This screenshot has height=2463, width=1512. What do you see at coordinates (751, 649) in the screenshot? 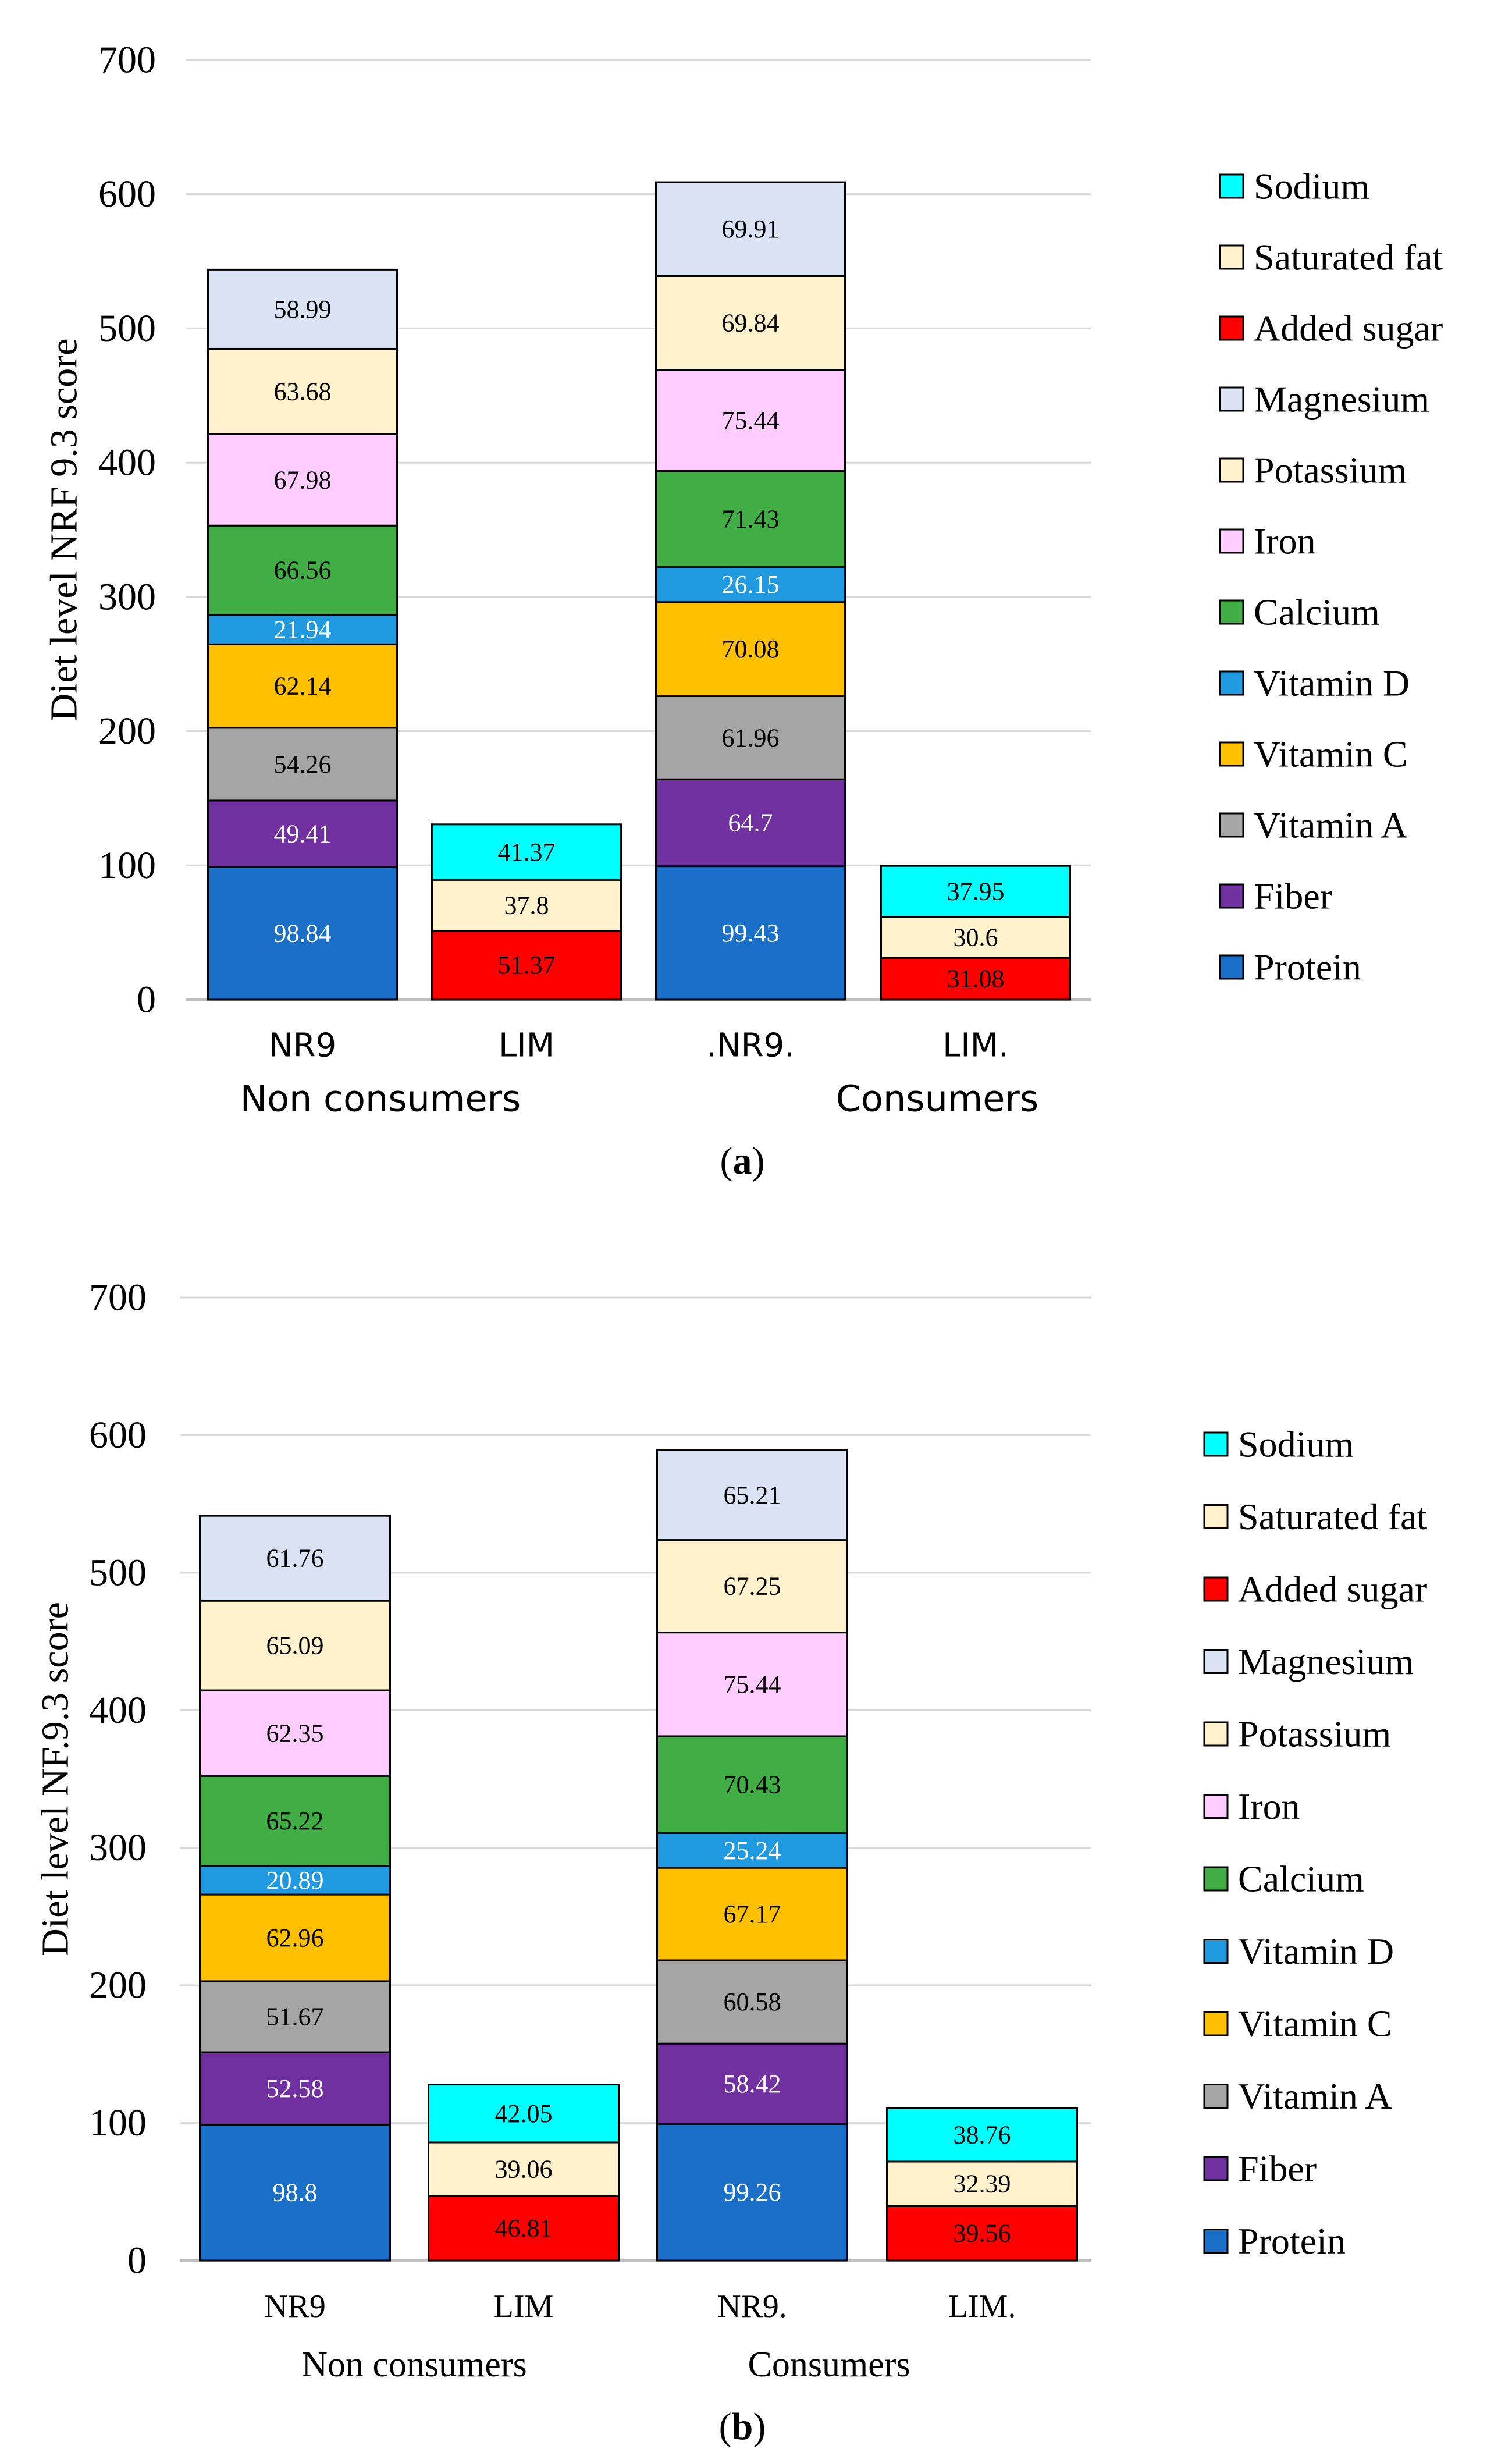
I see `data-label-vitamin-c: 70.08` at bounding box center [751, 649].